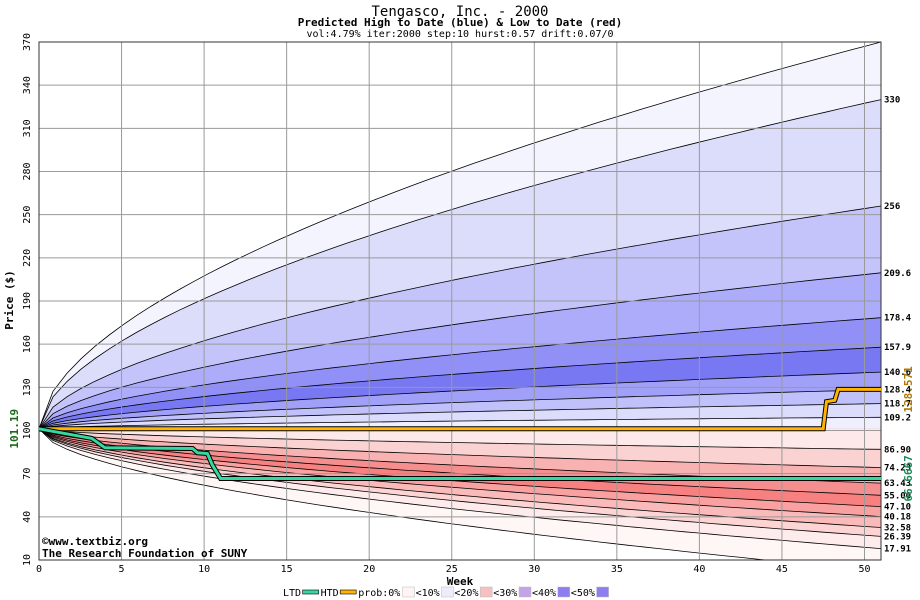 Image resolution: width=920 pixels, height=600 pixels. Describe the element at coordinates (95, 541) in the screenshot. I see `watermark-line1: ©www.textbiz.org` at that location.